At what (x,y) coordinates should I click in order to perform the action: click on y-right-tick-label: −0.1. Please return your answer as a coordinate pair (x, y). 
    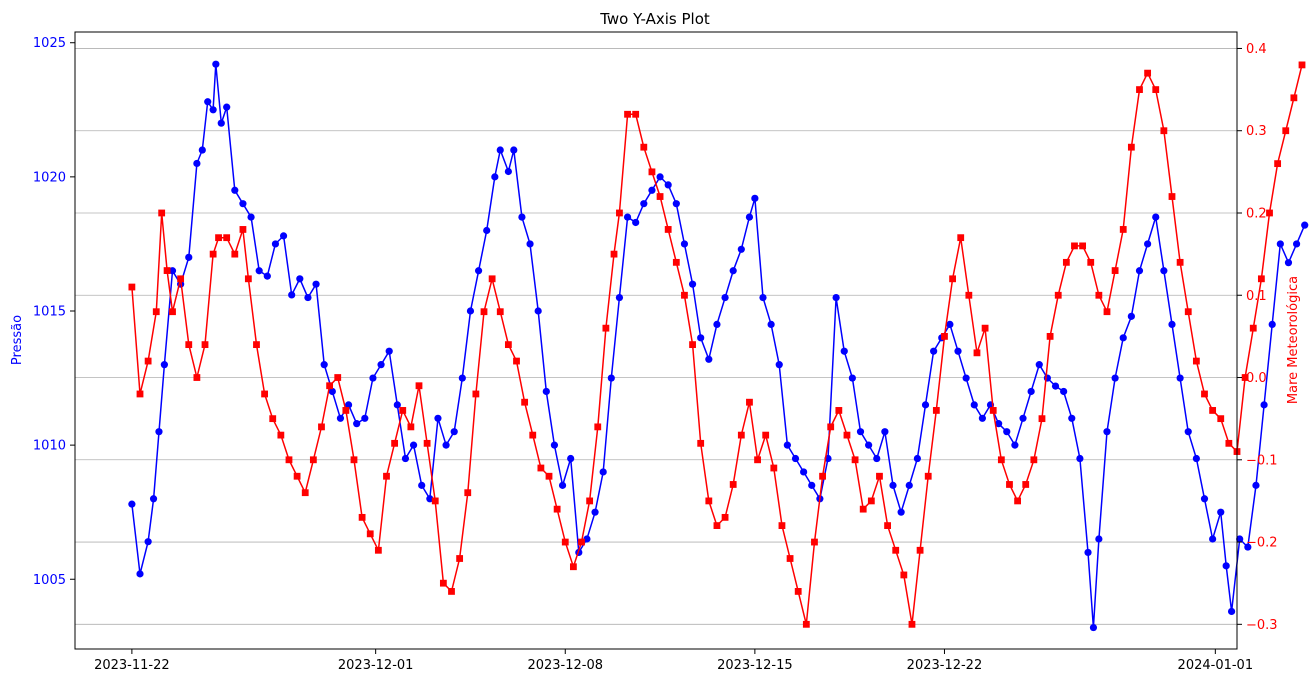
    Looking at the image, I should click on (1262, 460).